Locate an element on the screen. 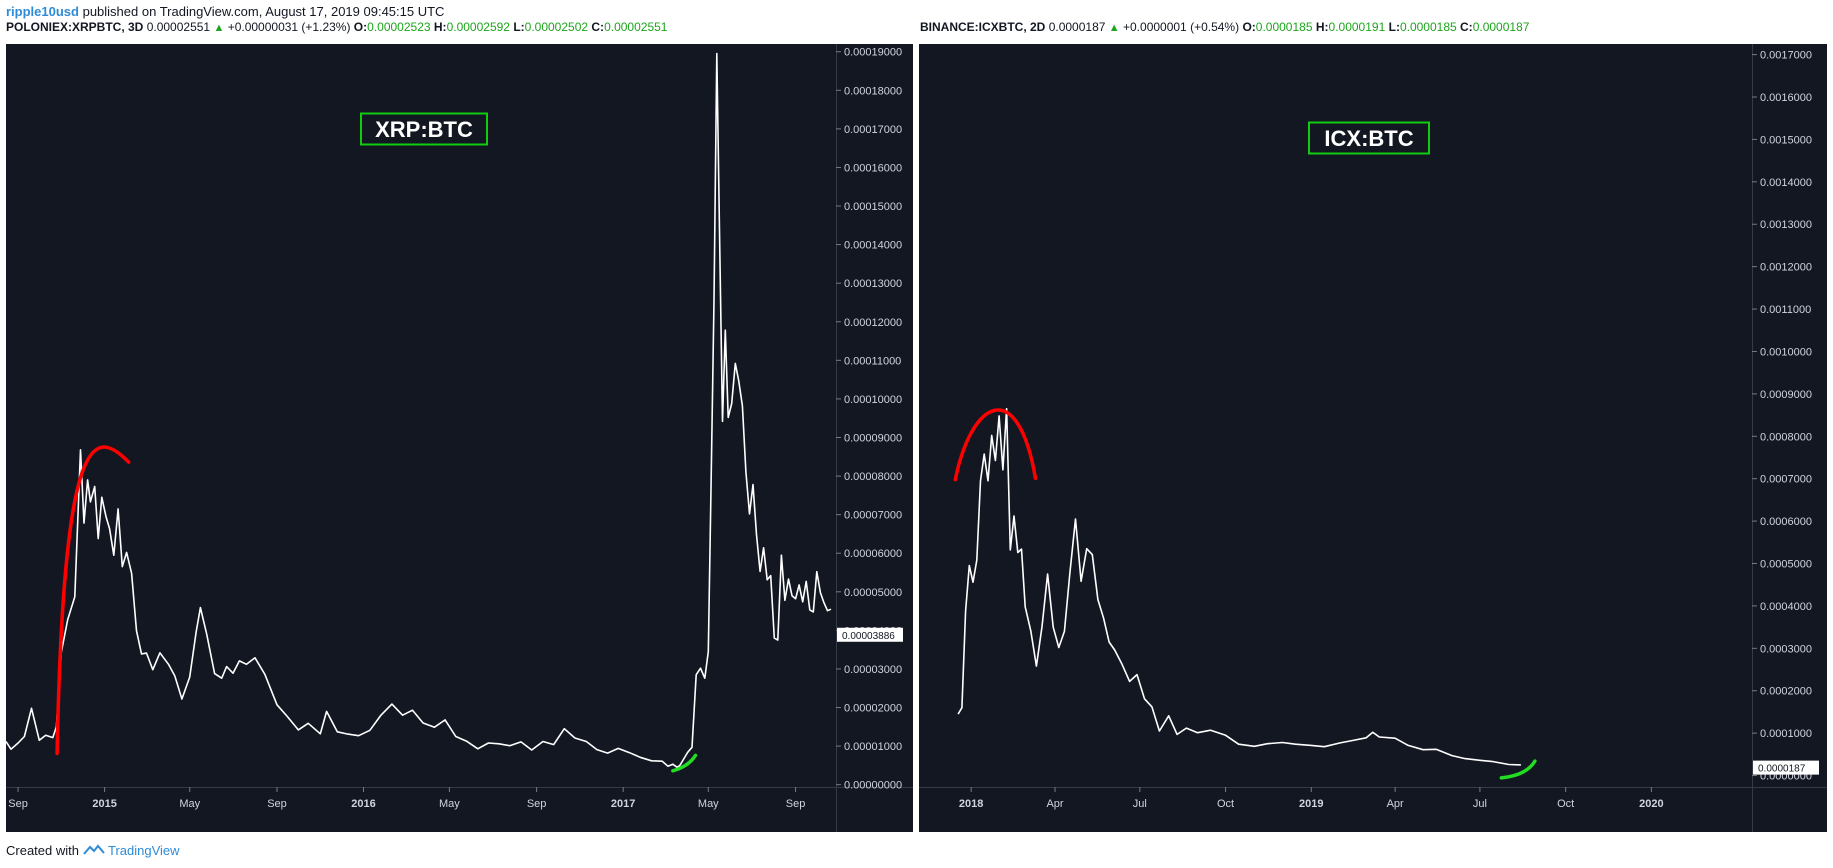 Image resolution: width=1833 pixels, height=868 pixels. xrp-y-tick-label: 0.00009000 is located at coordinates (873, 438).